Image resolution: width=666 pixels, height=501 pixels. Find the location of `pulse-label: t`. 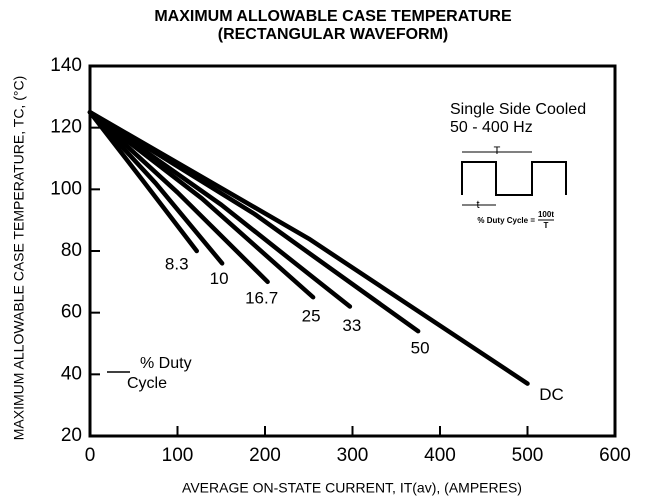

pulse-label: t is located at coordinates (477, 205).